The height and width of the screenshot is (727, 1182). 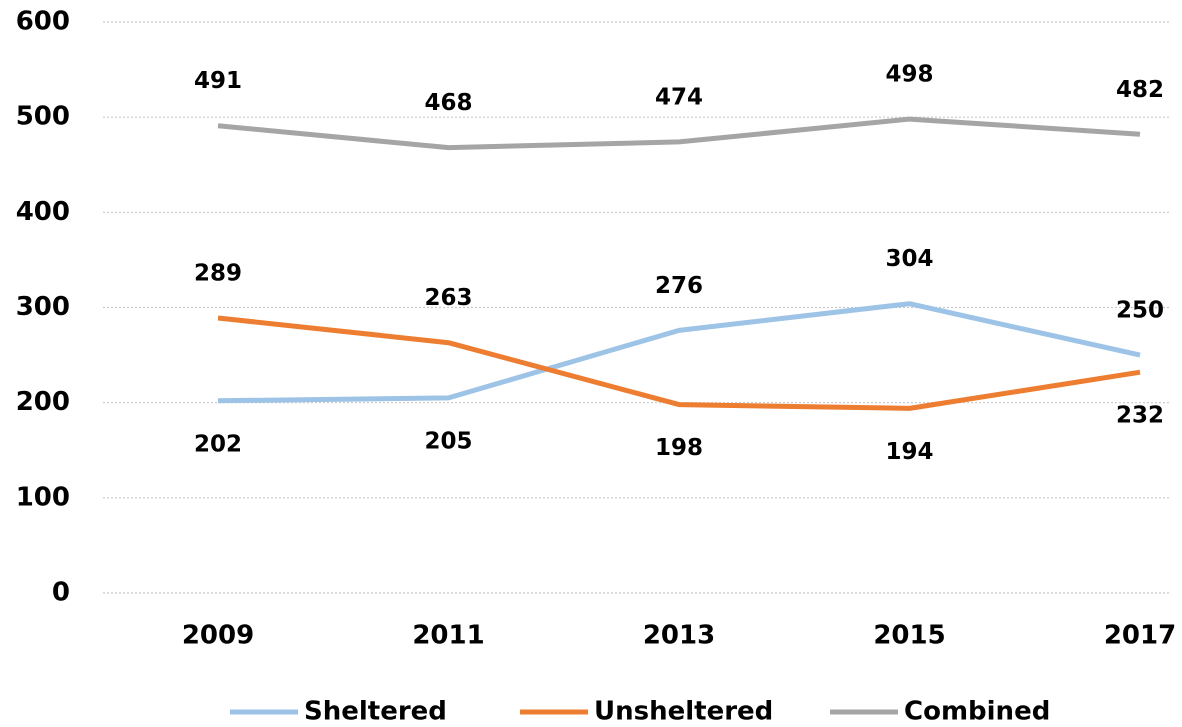 What do you see at coordinates (1140, 636) in the screenshot?
I see `x-tick-label: 2017` at bounding box center [1140, 636].